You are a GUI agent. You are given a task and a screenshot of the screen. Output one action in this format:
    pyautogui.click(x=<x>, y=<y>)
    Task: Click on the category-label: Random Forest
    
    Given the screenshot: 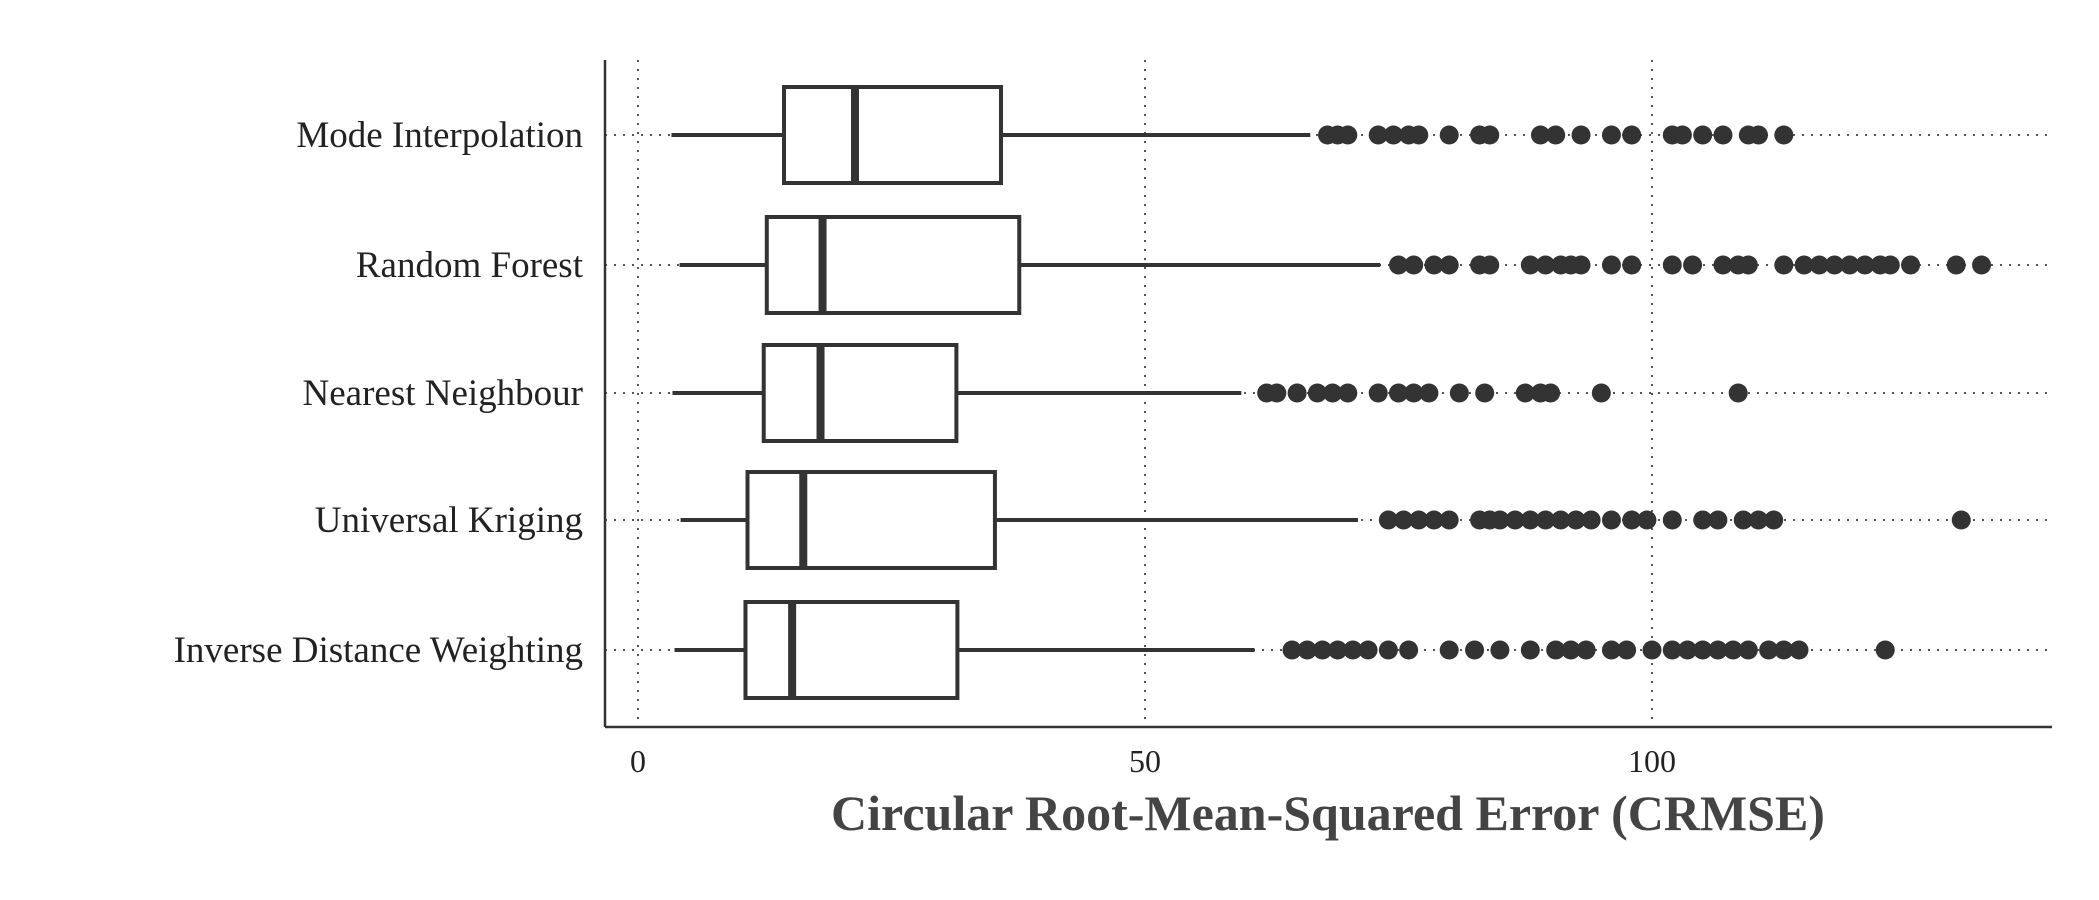 What is the action you would take?
    pyautogui.click(x=470, y=265)
    